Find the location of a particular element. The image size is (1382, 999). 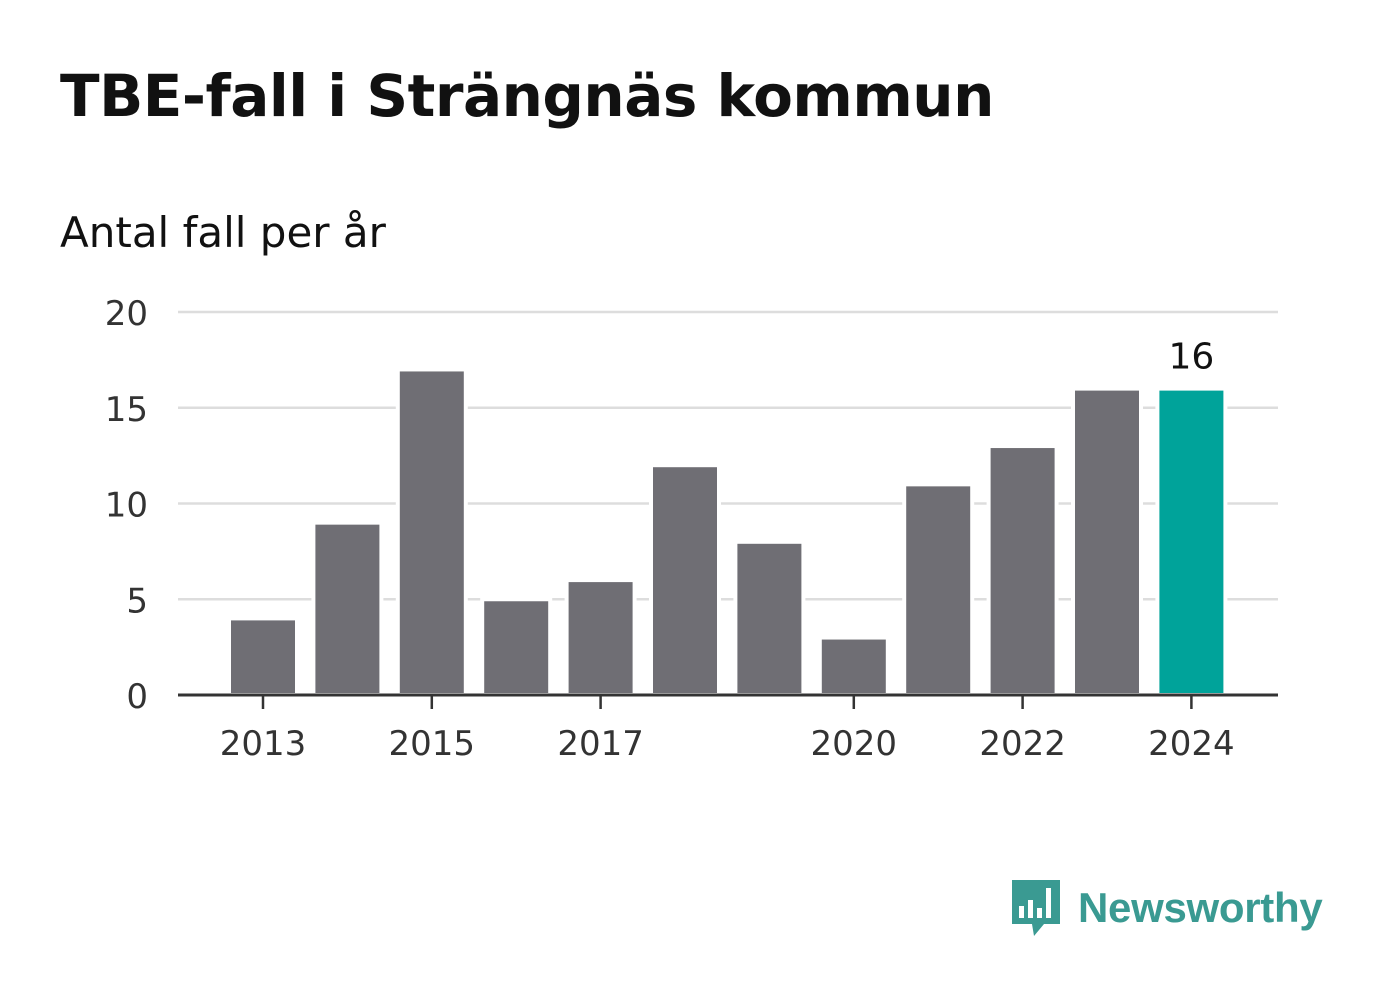

x-tick-label: 2022 is located at coordinates (1022, 744).